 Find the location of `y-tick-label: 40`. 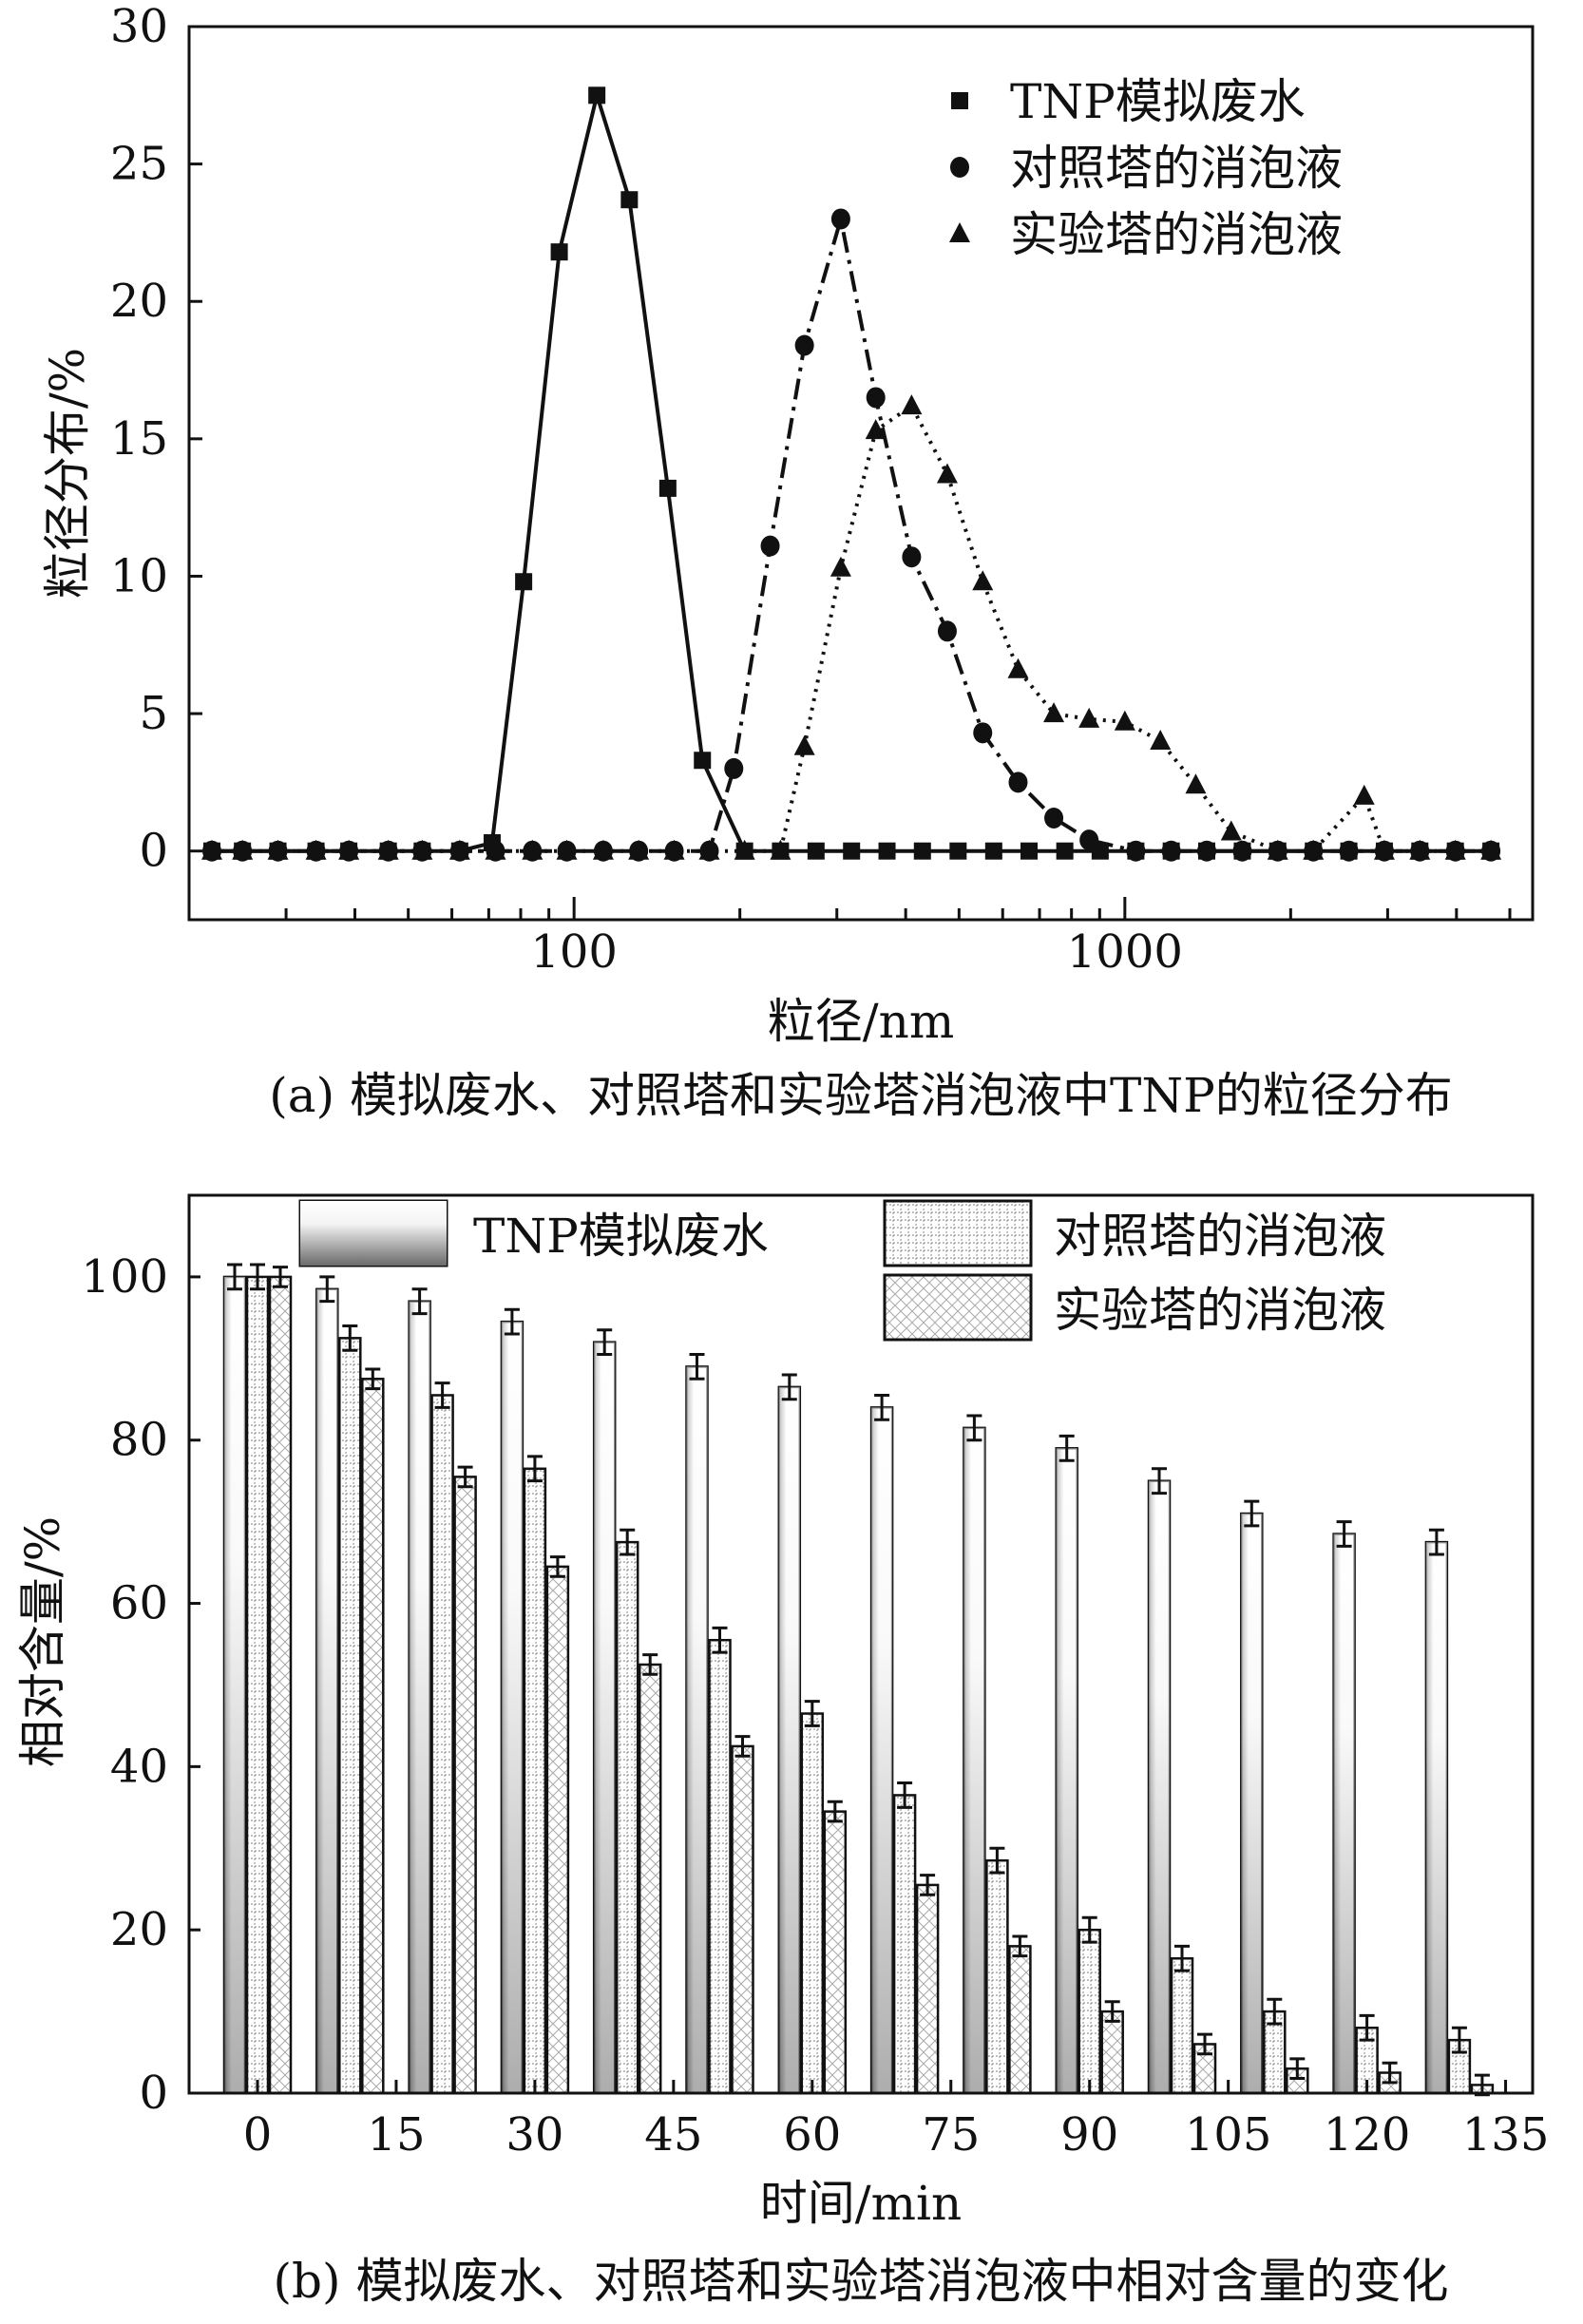

y-tick-label: 40 is located at coordinates (139, 1766).